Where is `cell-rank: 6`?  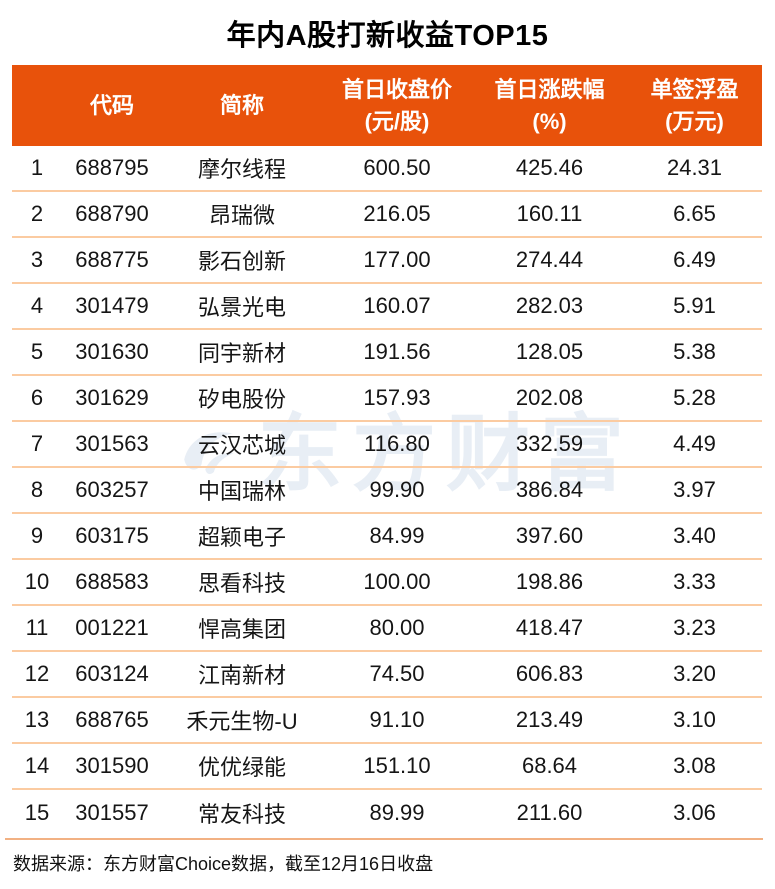
cell-rank: 6 is located at coordinates (37, 397).